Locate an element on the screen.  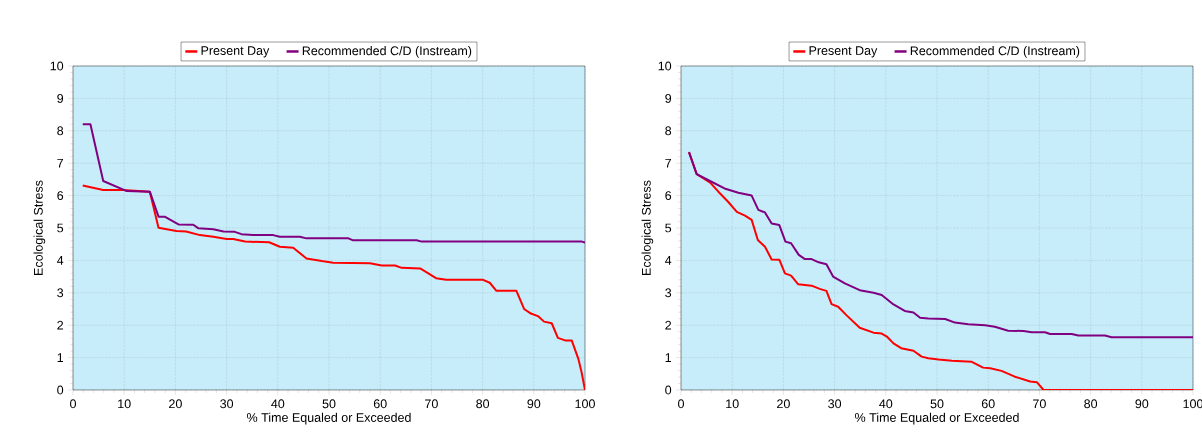
line-series is located at coordinates (333, 183).